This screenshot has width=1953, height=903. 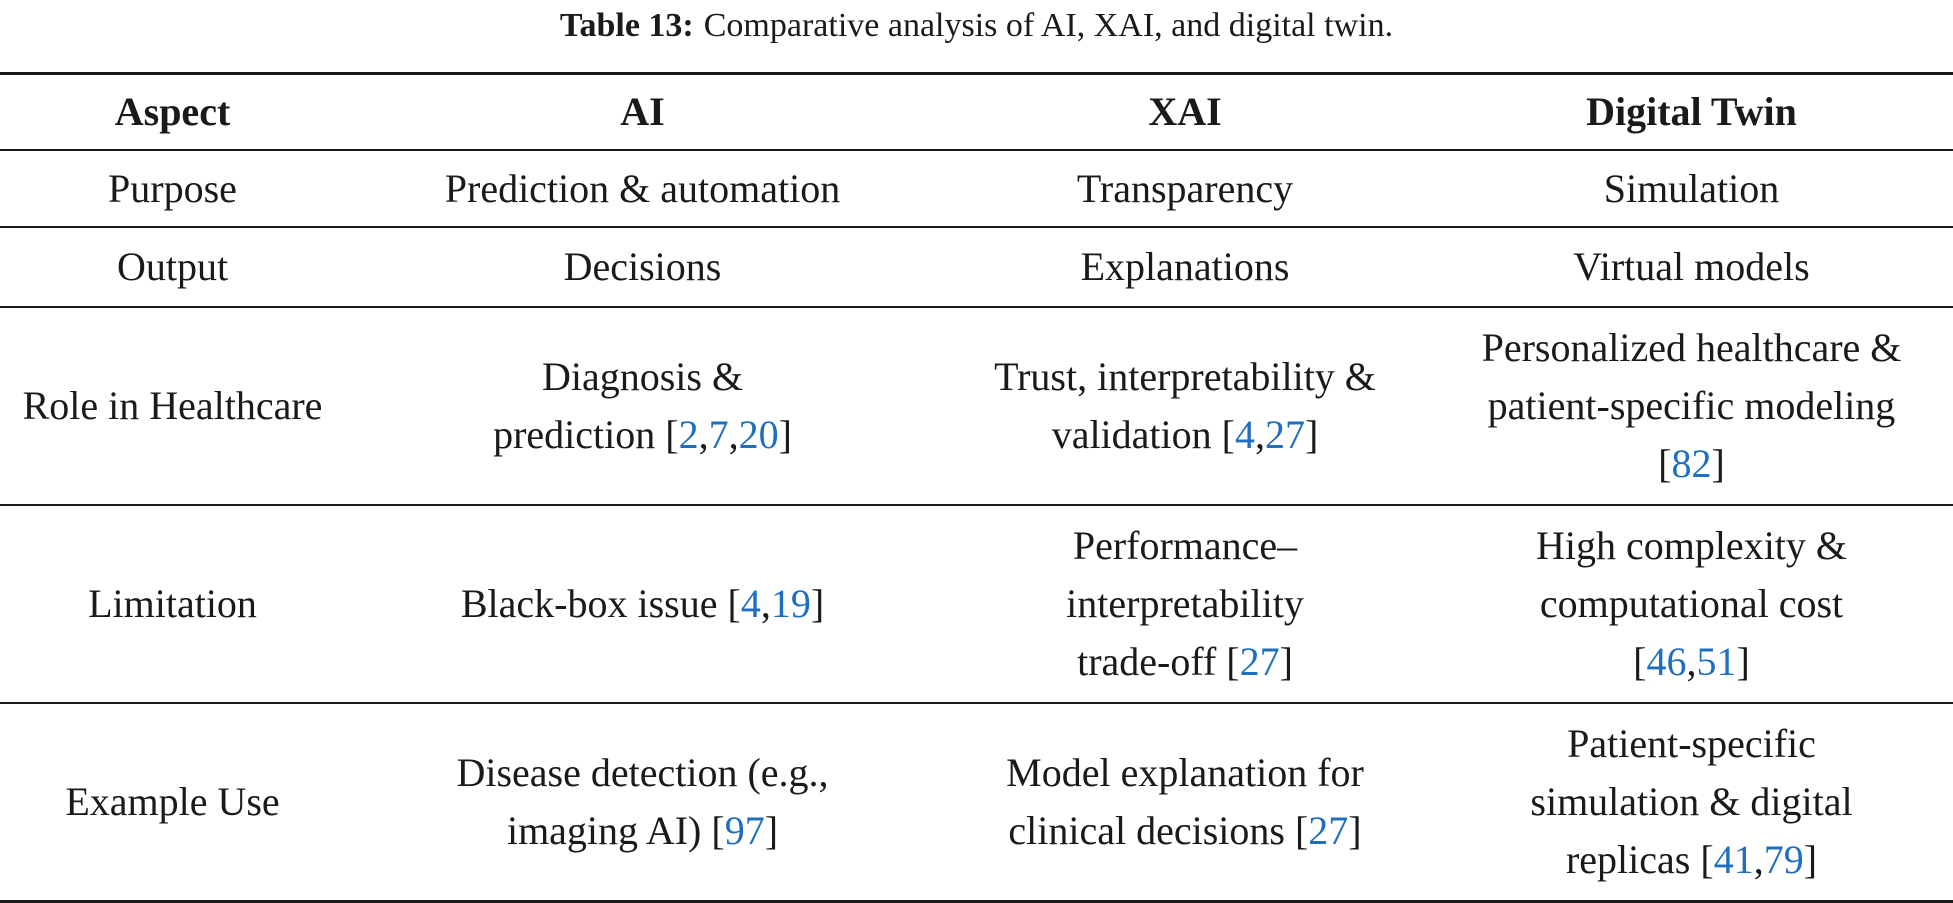 I want to click on citation-link: 19, so click(x=790, y=603).